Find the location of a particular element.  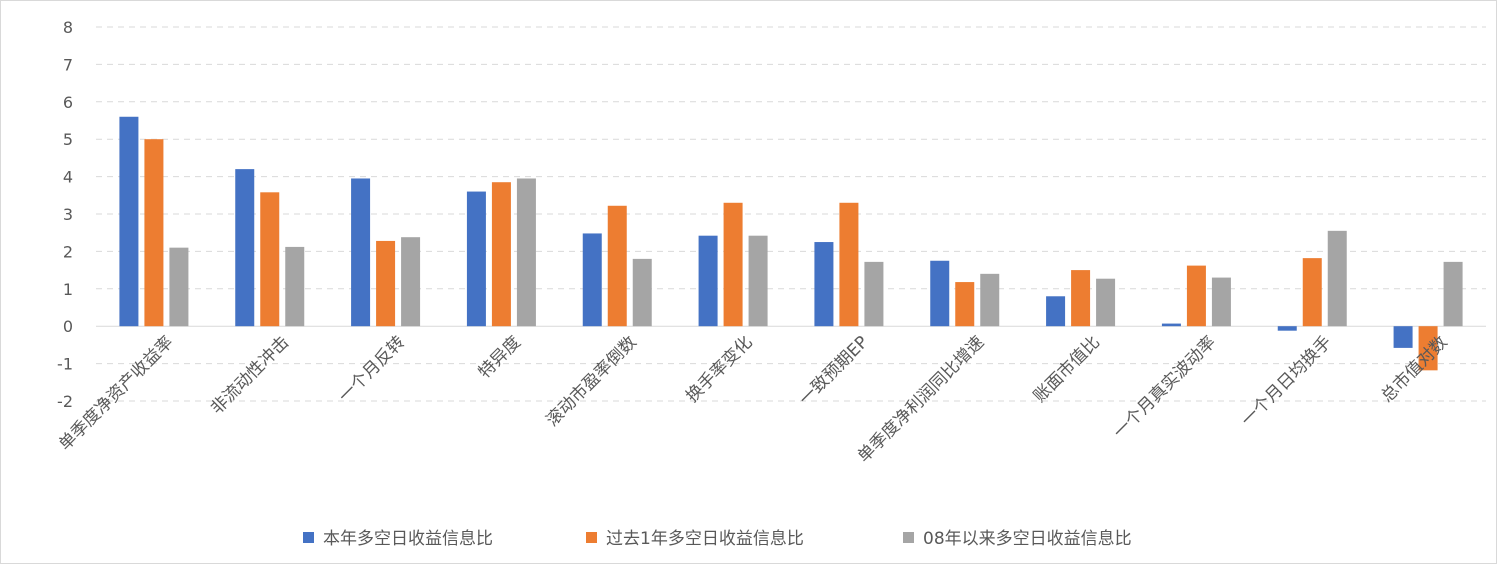

legend-label: 本年多空日收益信息比 is located at coordinates (408, 539).